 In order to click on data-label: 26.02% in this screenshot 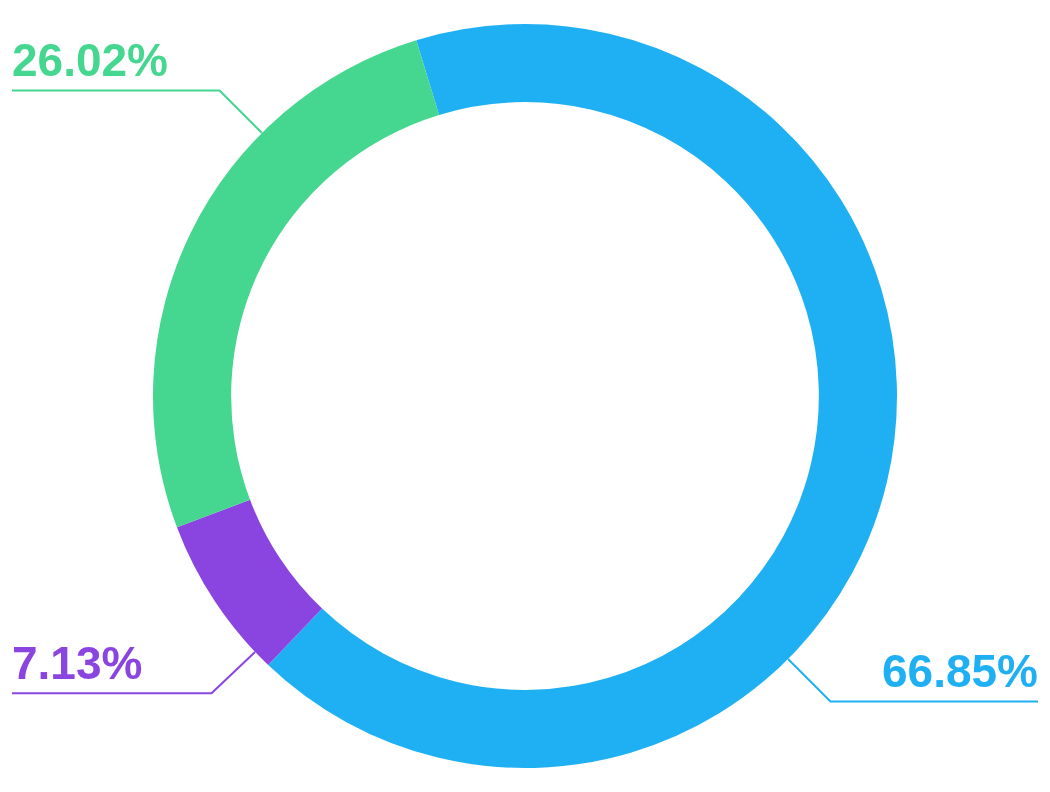, I will do `click(90, 60)`.